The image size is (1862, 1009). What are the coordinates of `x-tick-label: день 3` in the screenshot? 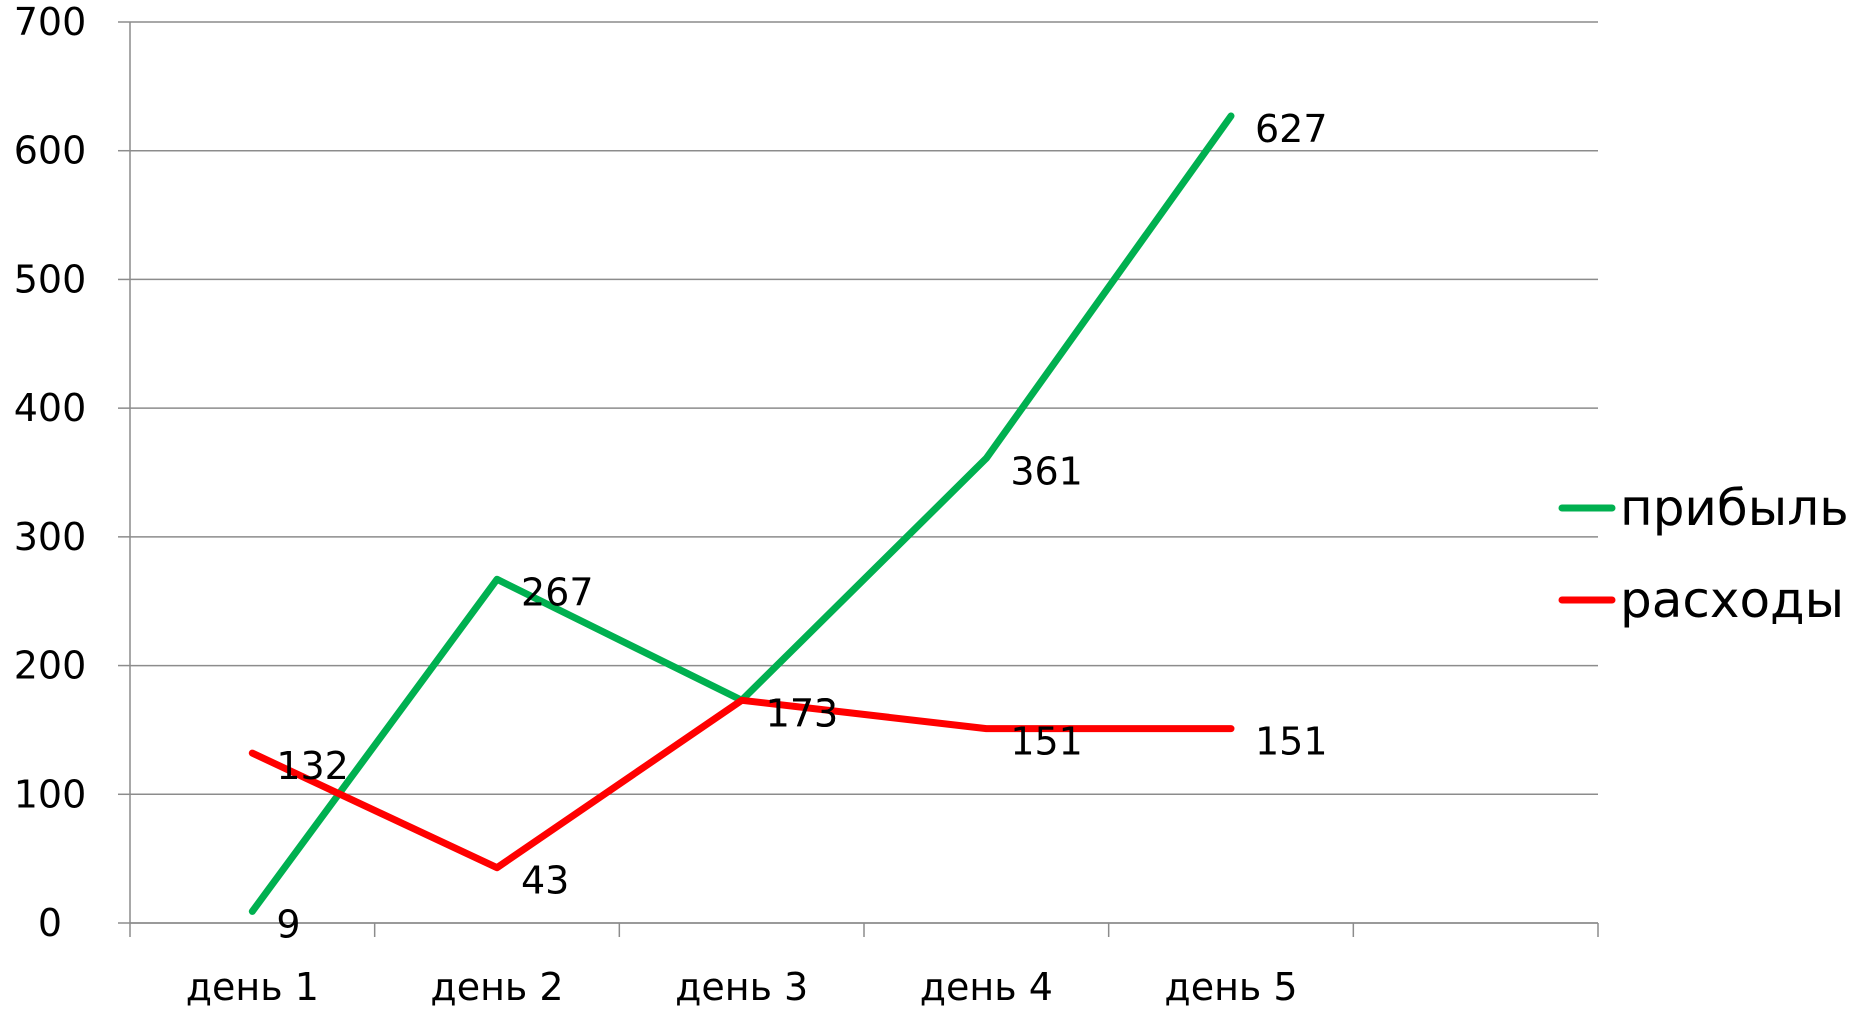 It's located at (741, 987).